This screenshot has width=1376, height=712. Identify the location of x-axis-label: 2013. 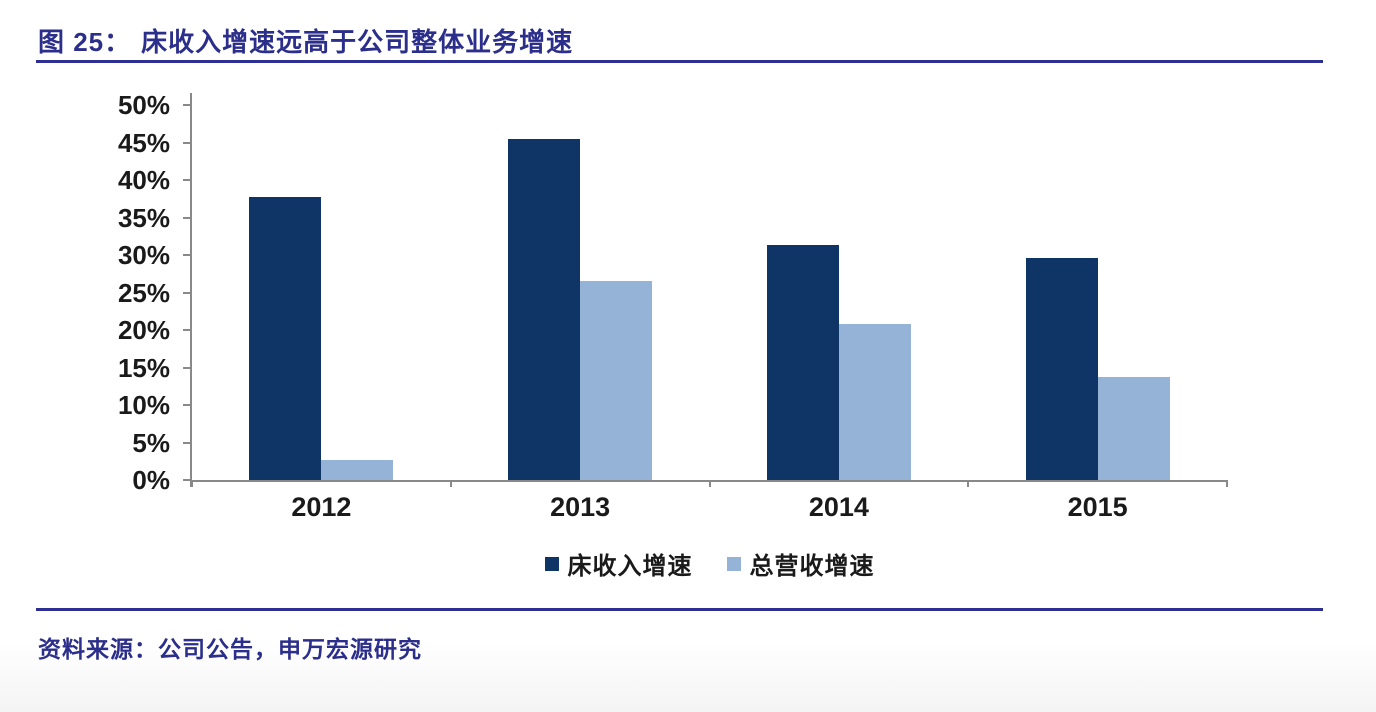
(580, 507).